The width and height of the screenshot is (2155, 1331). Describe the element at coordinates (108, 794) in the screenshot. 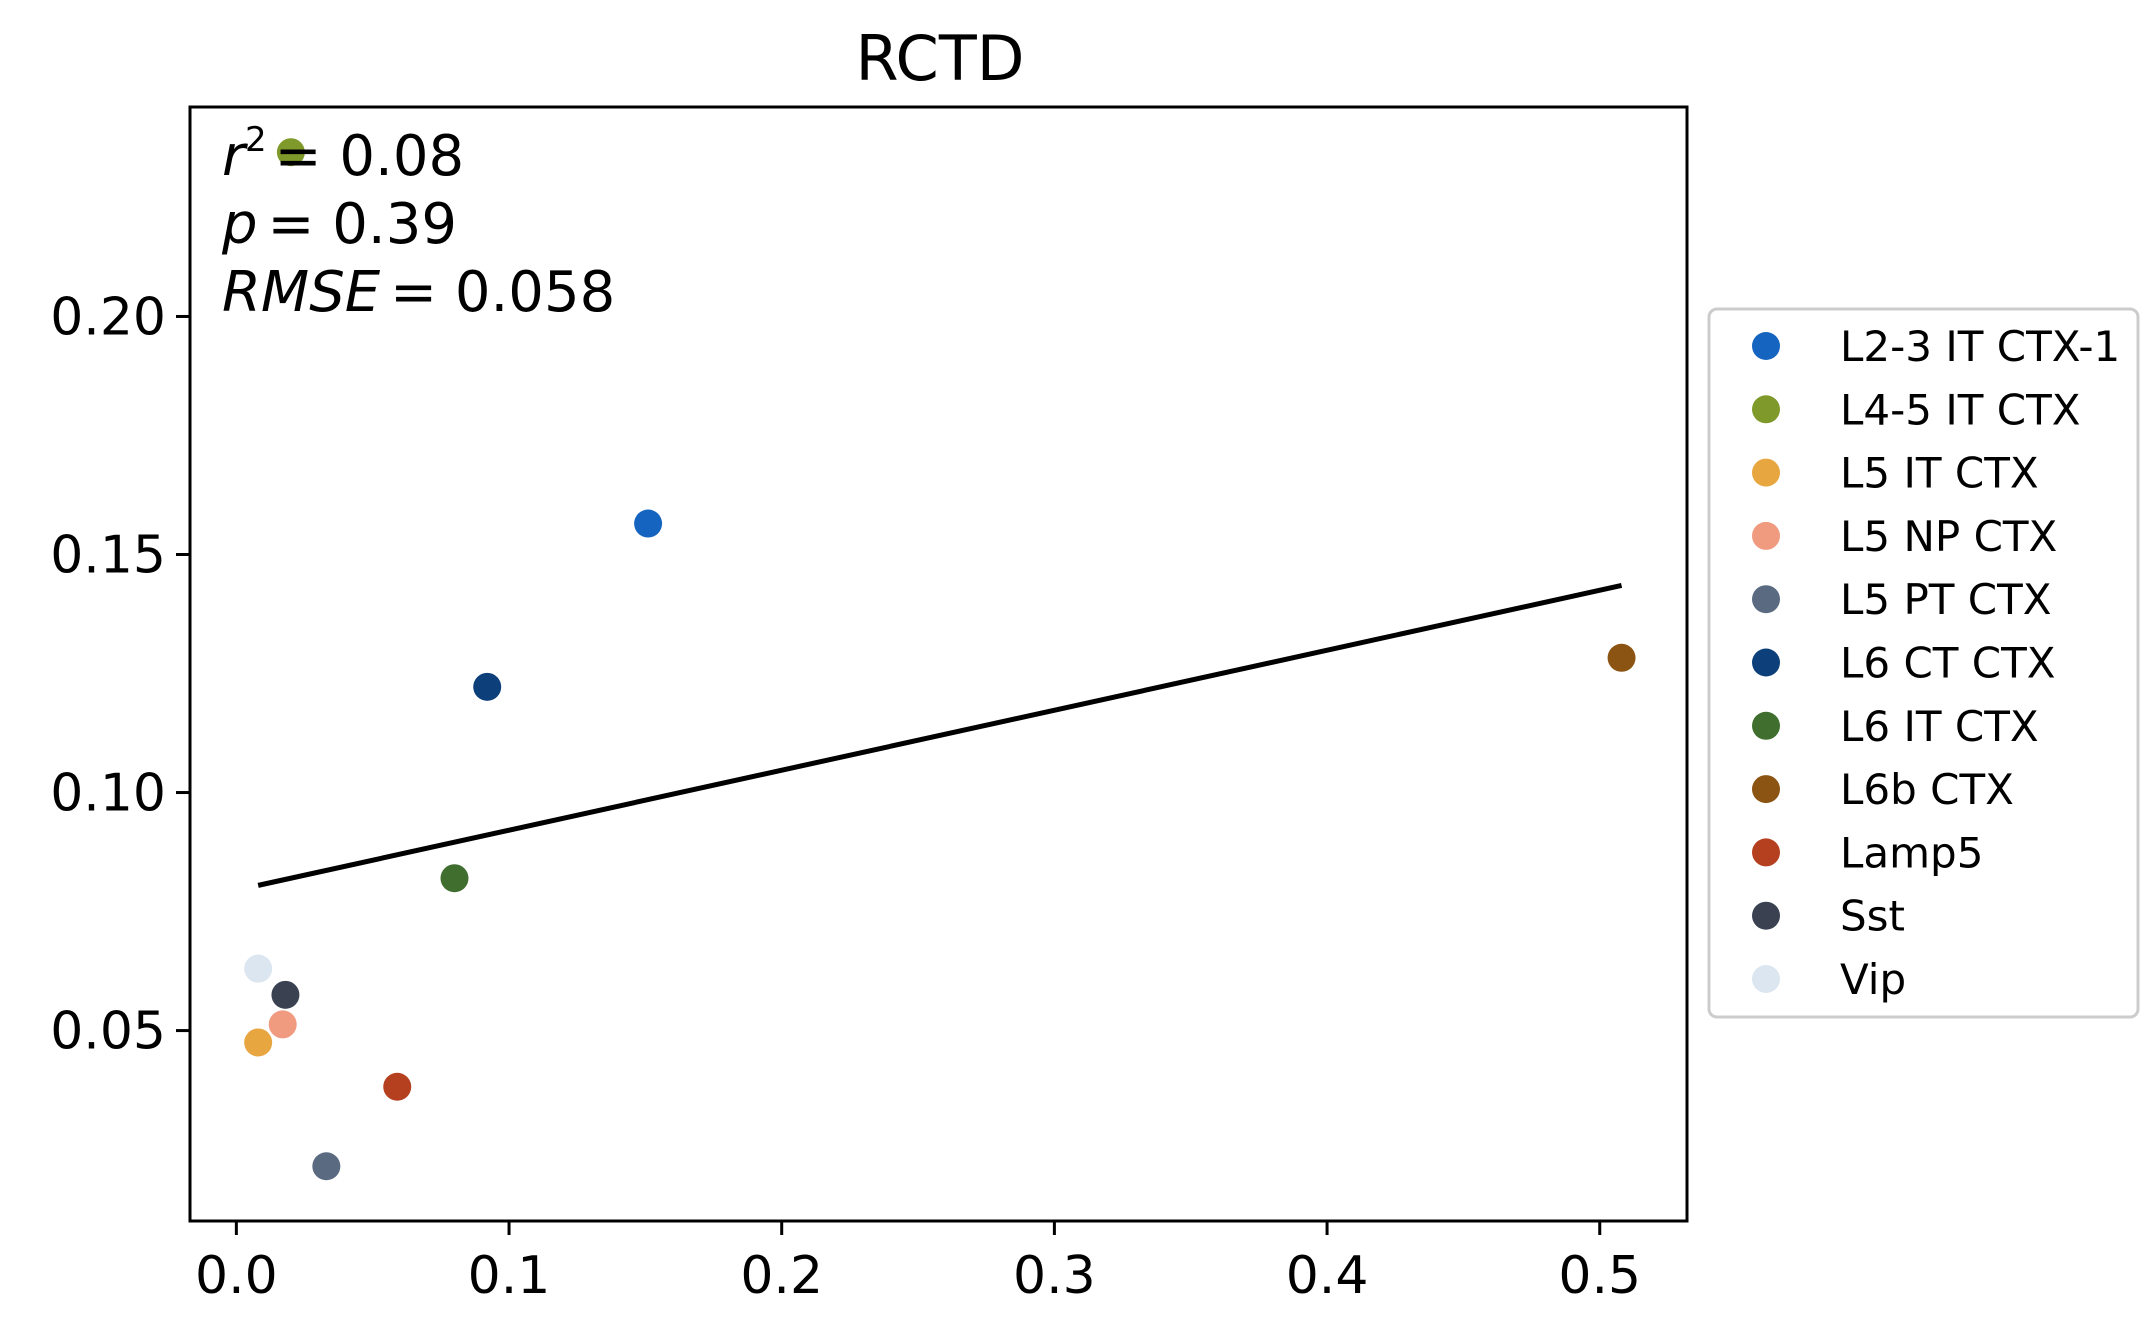

I see `y-tick-label: 0.10` at that location.